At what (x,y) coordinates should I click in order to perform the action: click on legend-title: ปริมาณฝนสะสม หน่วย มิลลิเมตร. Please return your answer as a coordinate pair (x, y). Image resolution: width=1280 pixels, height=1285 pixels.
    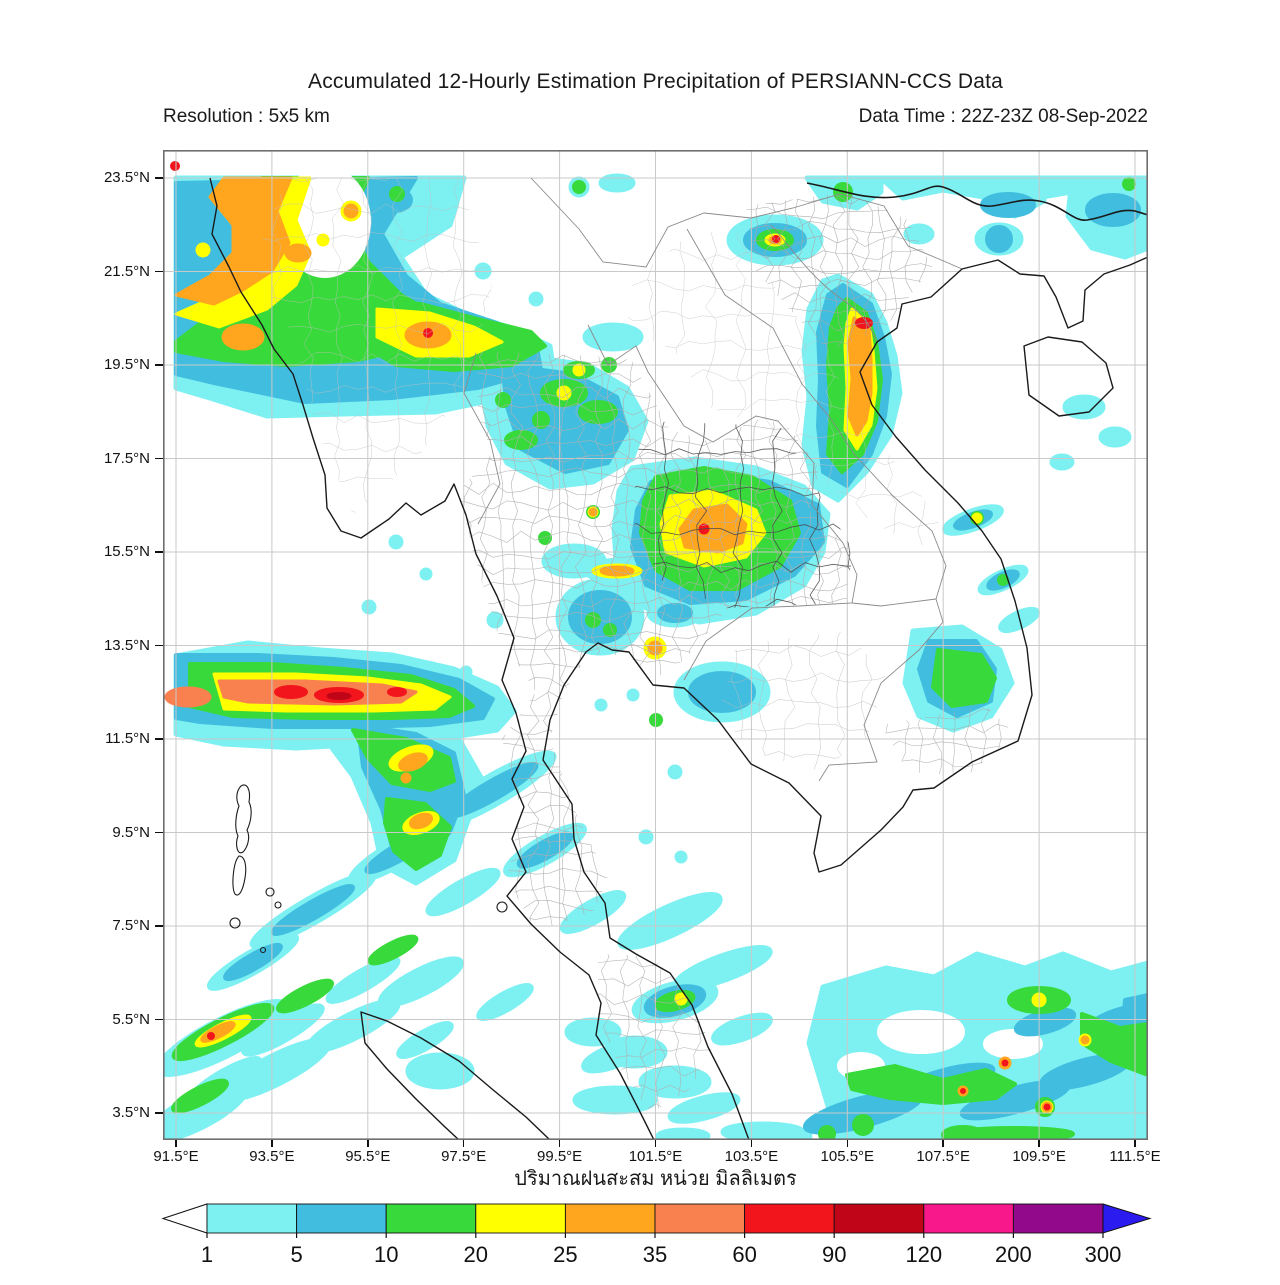
    Looking at the image, I should click on (655, 1179).